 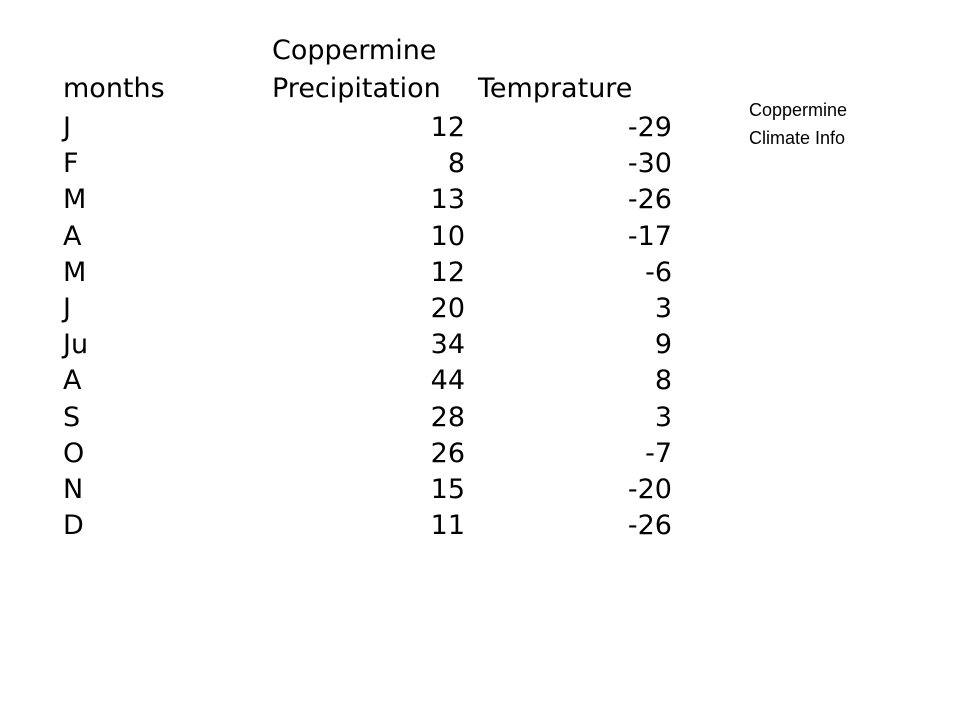 I want to click on header-cell: Coppermine Precipitation, so click(x=356, y=69).